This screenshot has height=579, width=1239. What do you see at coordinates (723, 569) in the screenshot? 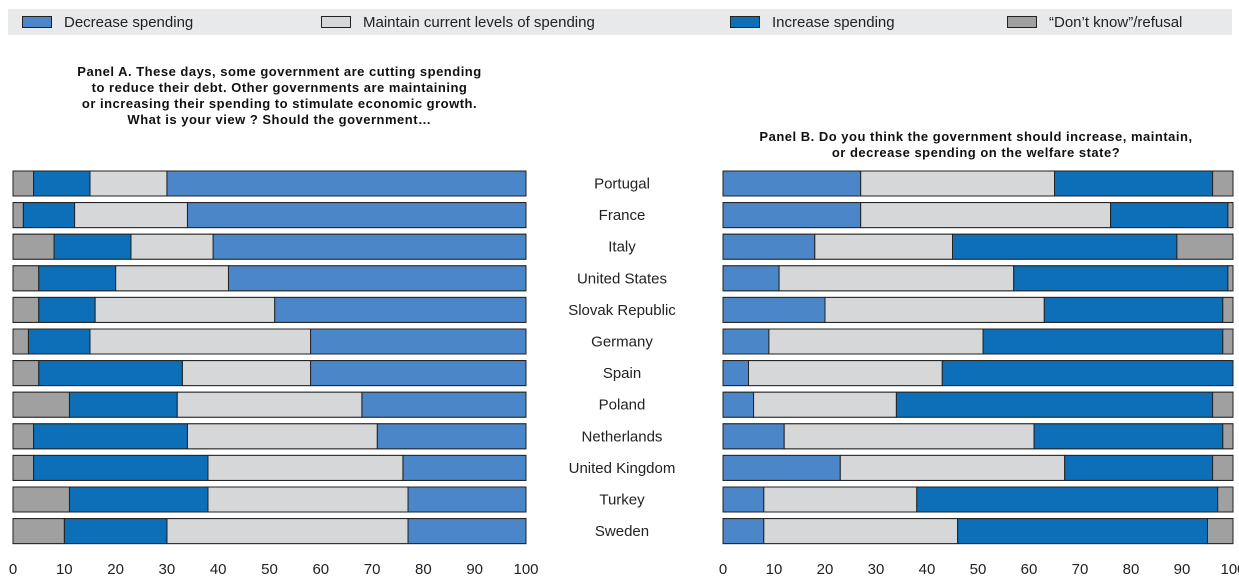
I see `axis-tick-label: 0` at bounding box center [723, 569].